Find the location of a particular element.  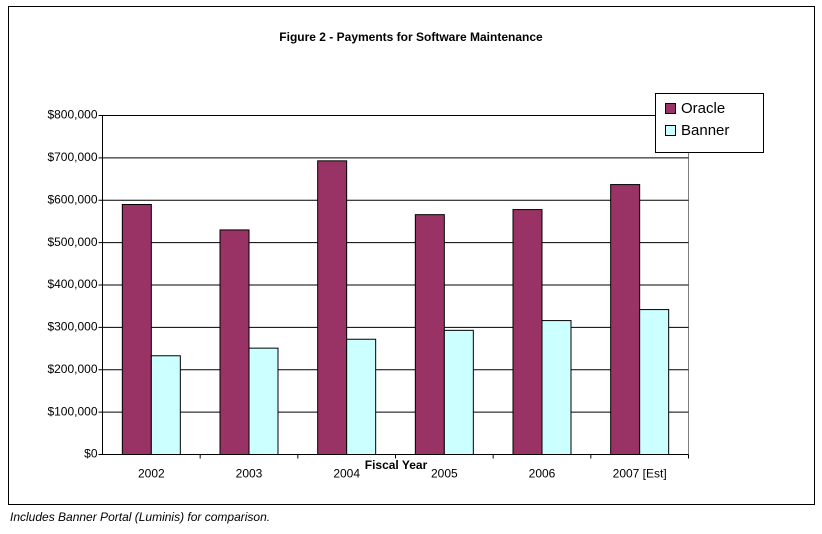

y-tick-label: $0 is located at coordinates (91, 454).